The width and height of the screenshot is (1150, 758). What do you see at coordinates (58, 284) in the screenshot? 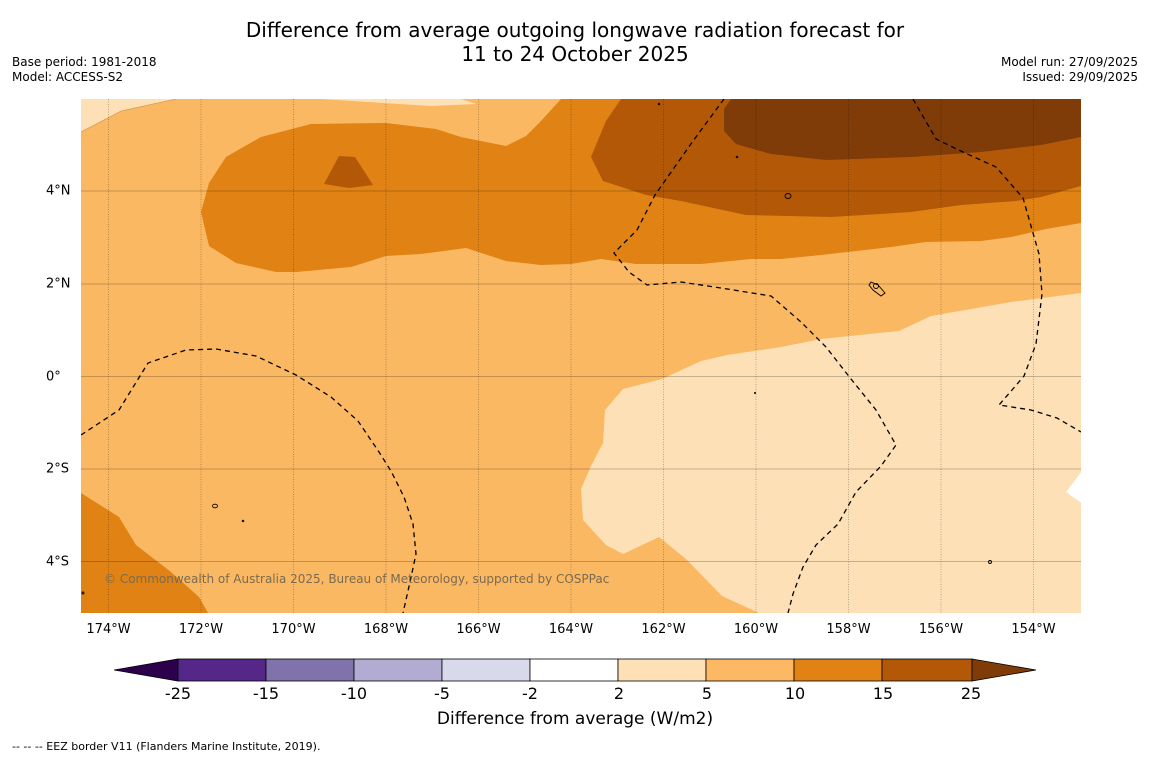
I see `lat-label: 2°N` at bounding box center [58, 284].